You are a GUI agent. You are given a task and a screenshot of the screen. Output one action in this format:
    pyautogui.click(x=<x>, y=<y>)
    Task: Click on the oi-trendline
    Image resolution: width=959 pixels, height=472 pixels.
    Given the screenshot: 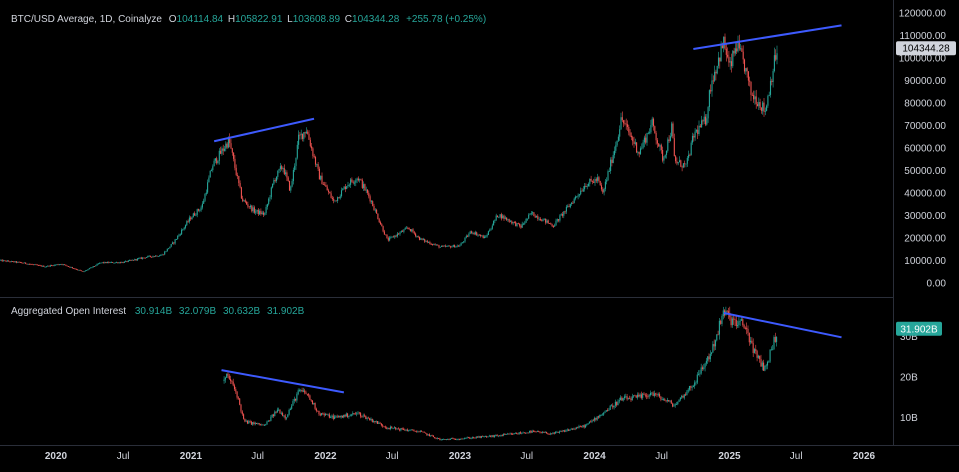 What is the action you would take?
    pyautogui.click(x=283, y=381)
    